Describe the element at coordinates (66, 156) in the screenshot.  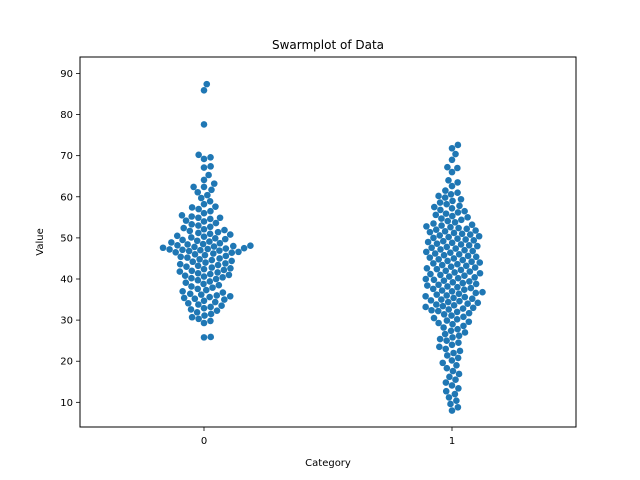
I see `y-tick-label: 70` at that location.